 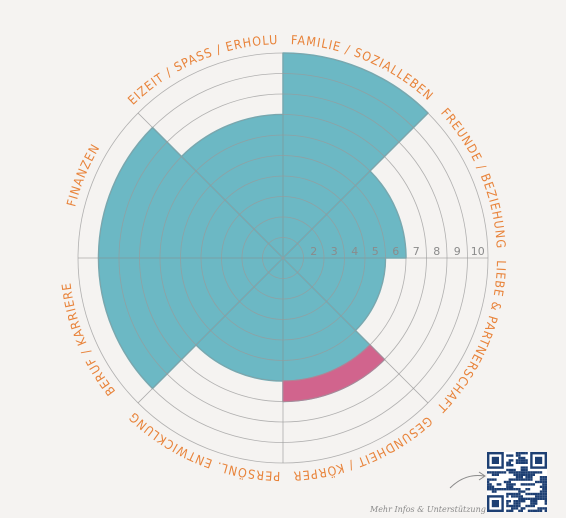 I want to click on tick-label: 3, so click(x=334, y=251).